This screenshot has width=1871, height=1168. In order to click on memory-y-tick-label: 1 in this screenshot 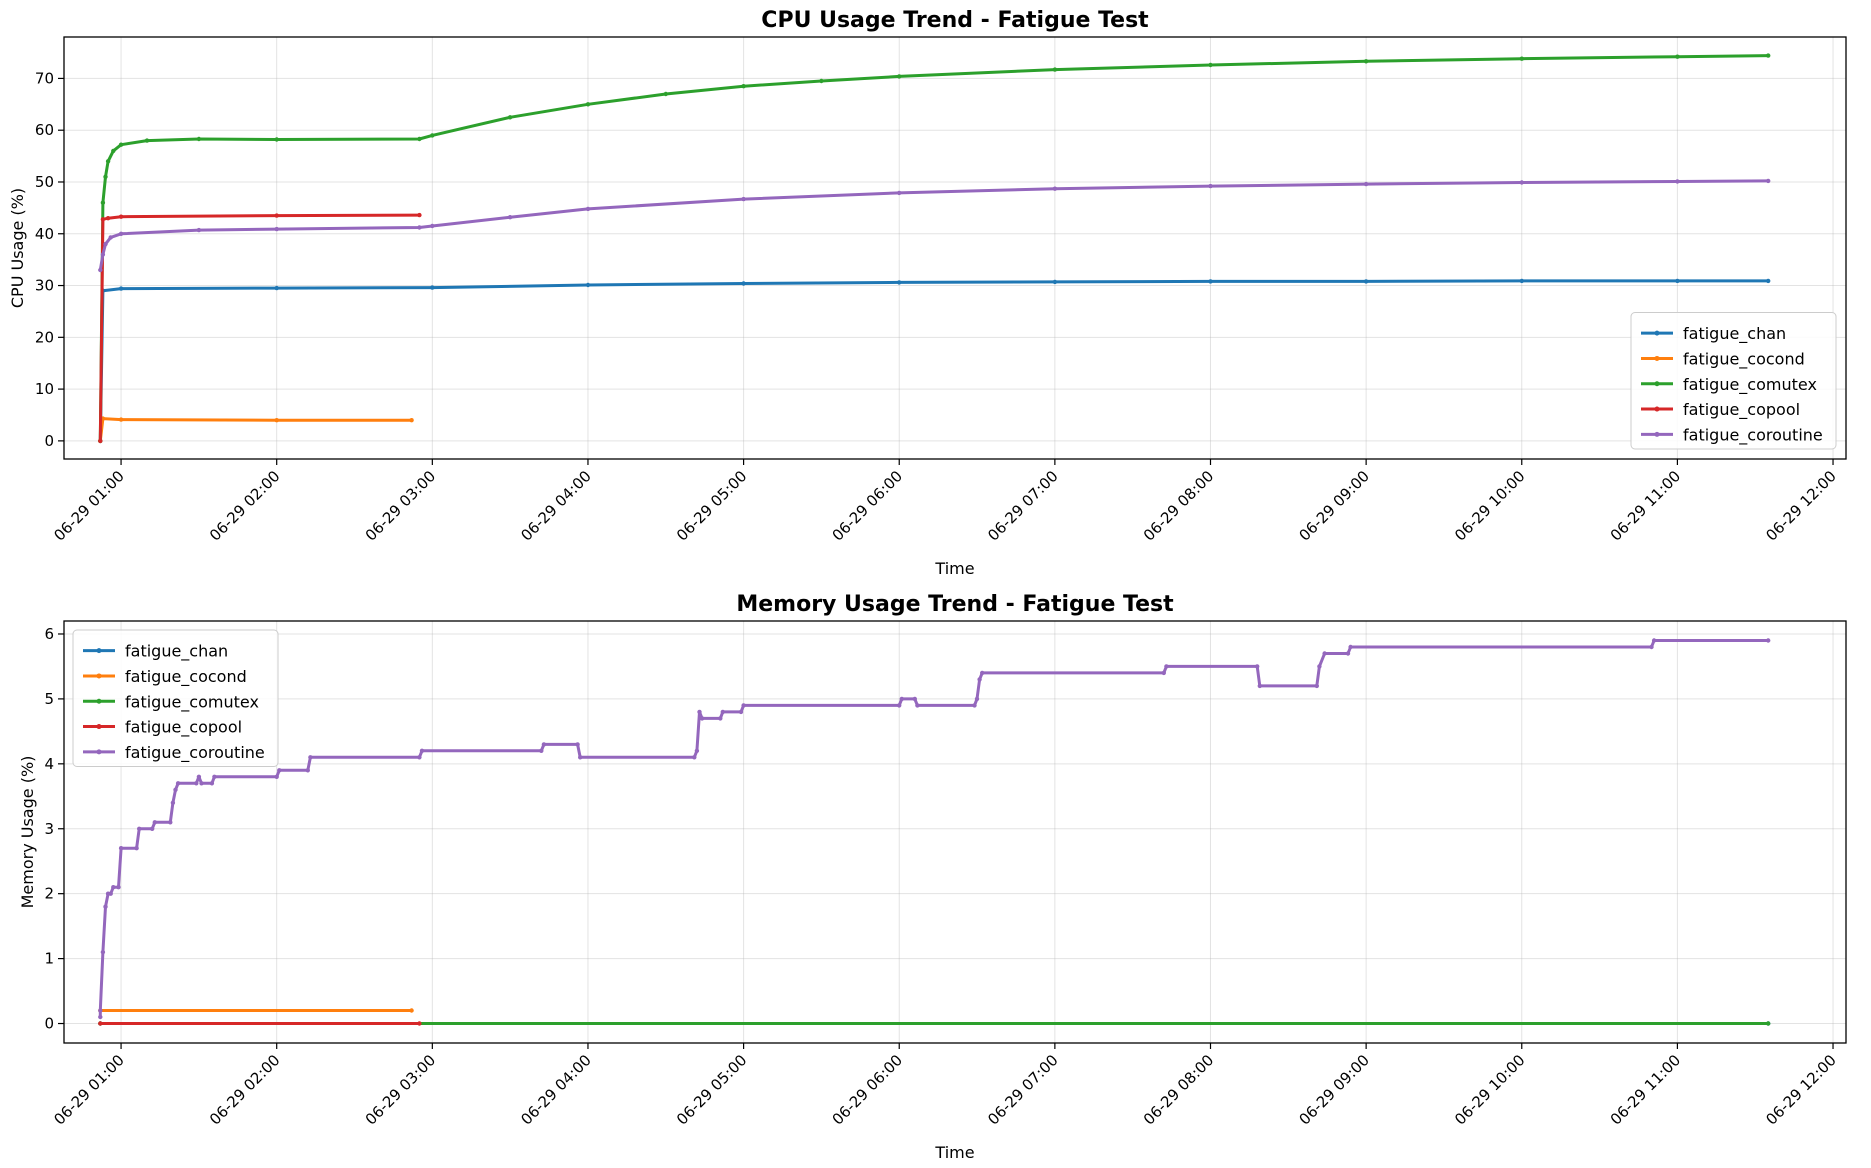, I will do `click(49, 959)`.